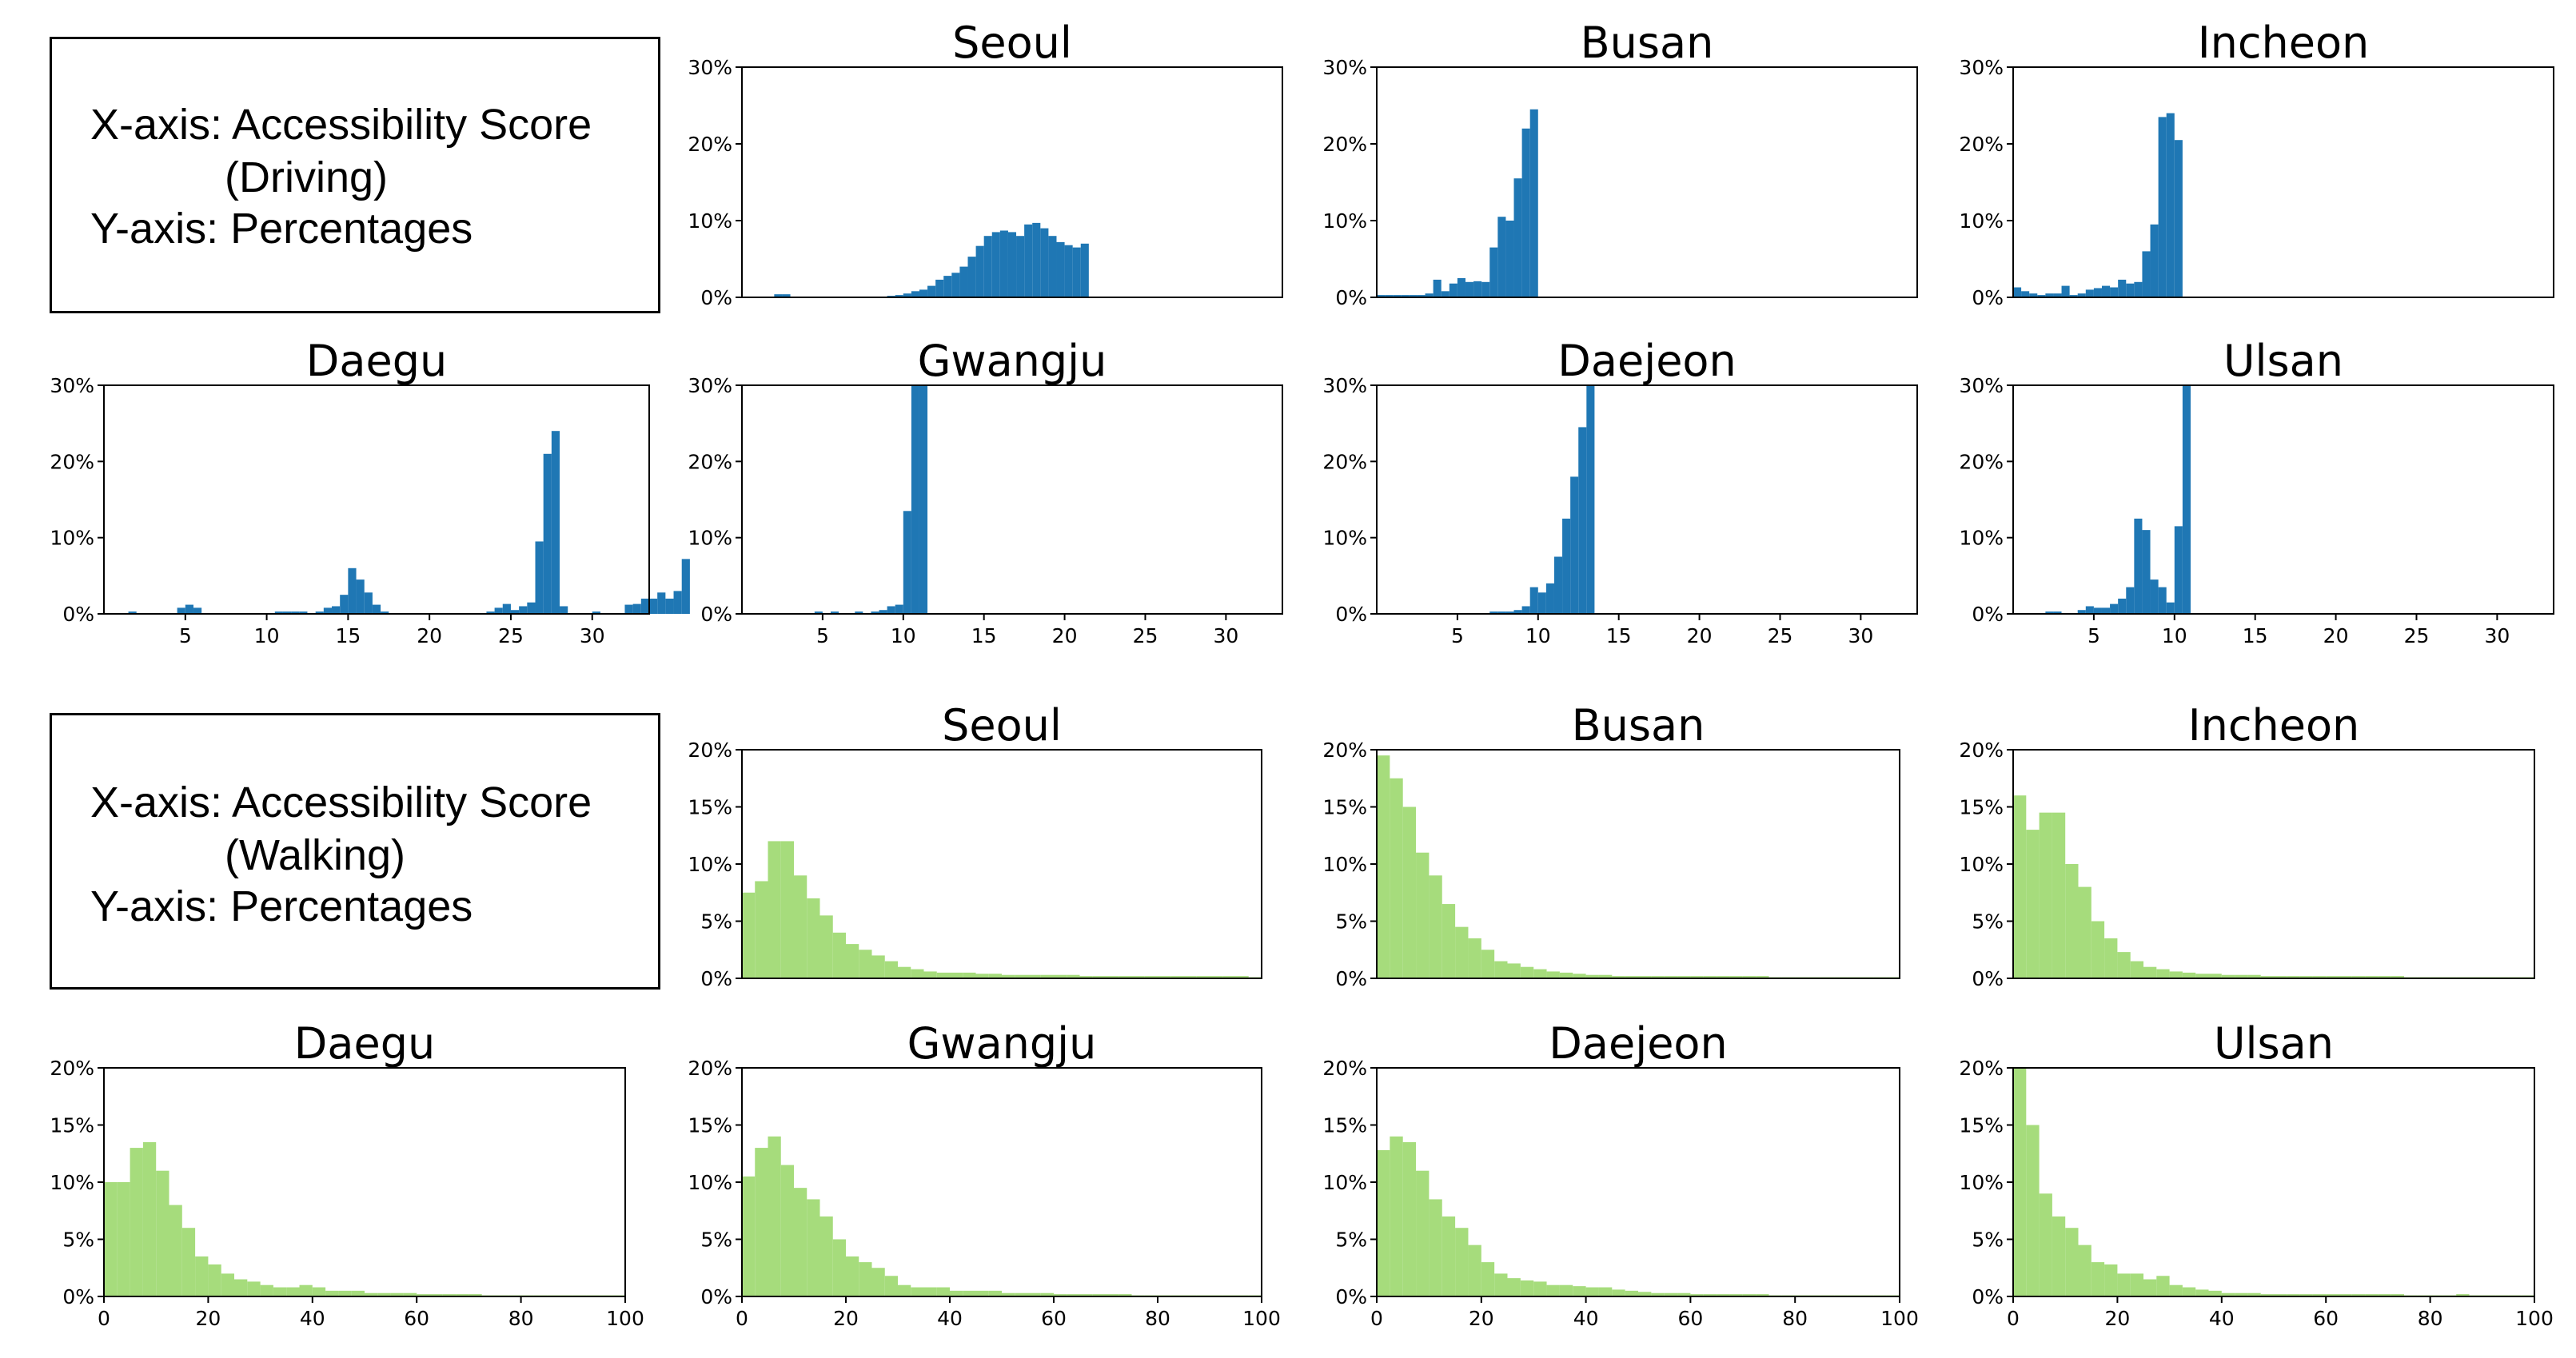 This screenshot has height=1358, width=2576. Describe the element at coordinates (1002, 1043) in the screenshot. I see `chart-title: Gwangju` at that location.